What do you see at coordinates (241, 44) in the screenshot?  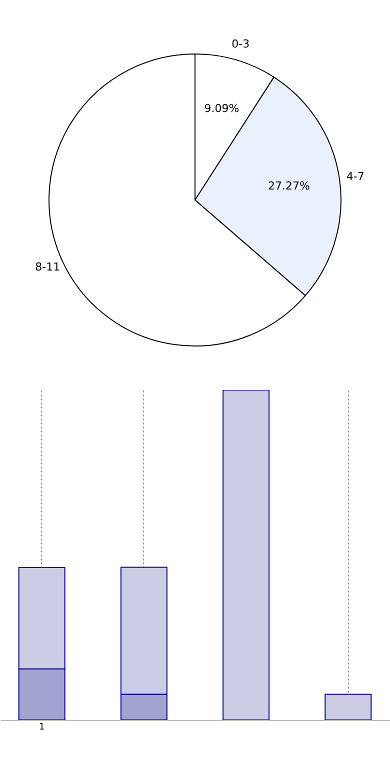 I see `slice-label: 0-3` at bounding box center [241, 44].